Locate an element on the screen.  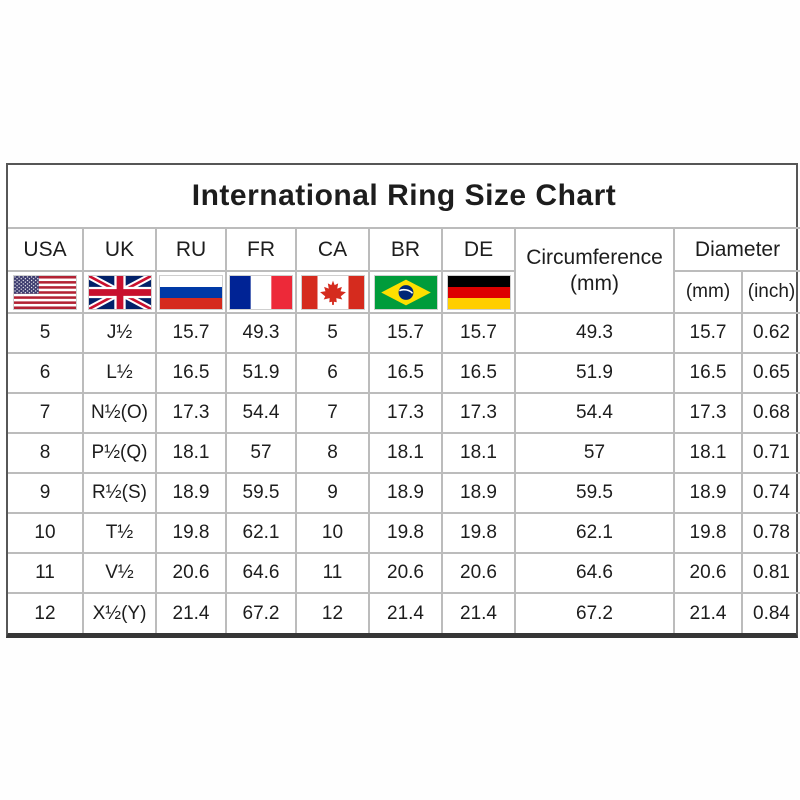
table-cell-de: 18.1 is located at coordinates (478, 453).